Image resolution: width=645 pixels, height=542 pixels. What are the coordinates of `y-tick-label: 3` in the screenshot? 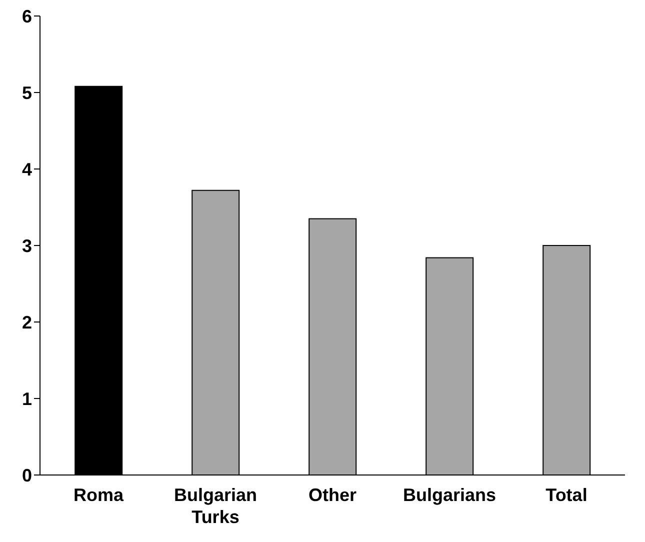 It's located at (27, 246).